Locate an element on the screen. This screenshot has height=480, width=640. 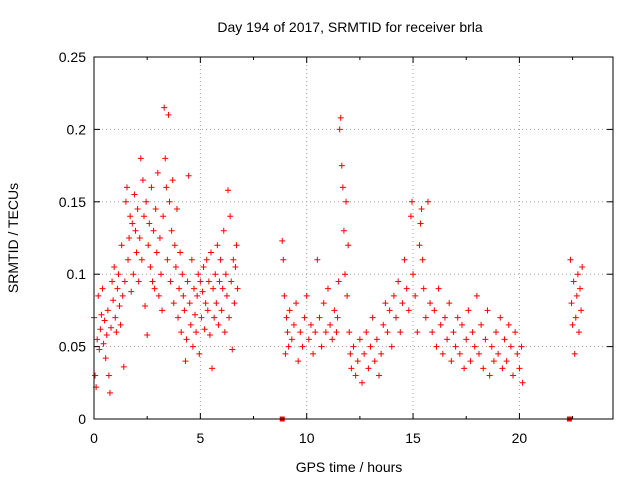
y-axis-title: SRMTID / TECUs is located at coordinates (13, 238).